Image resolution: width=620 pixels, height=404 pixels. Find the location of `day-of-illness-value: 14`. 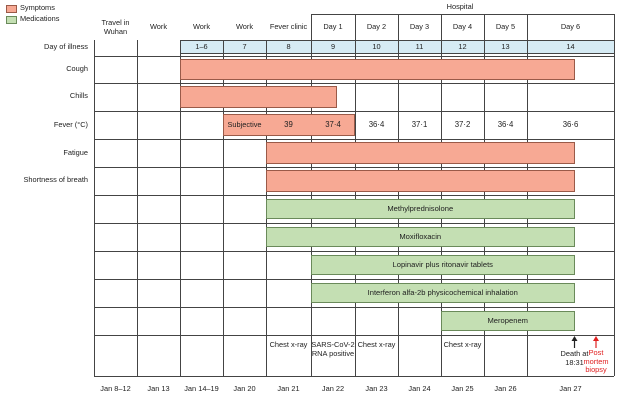

day-of-illness-value: 14 is located at coordinates (570, 46).